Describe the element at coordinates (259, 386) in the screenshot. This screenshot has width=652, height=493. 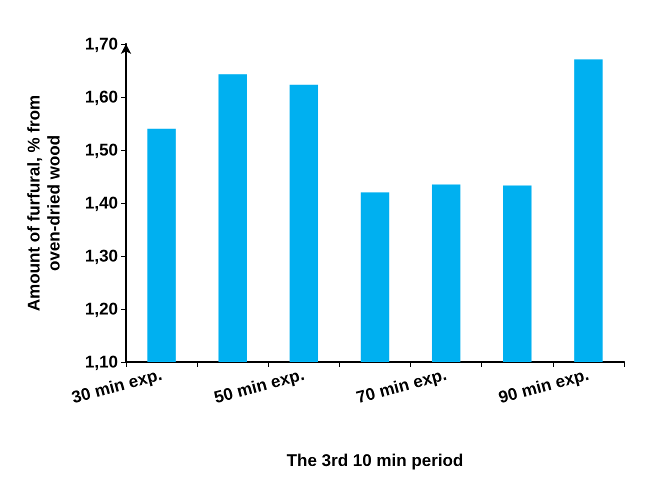
I see `x-tick-label: 50 min exp.` at that location.